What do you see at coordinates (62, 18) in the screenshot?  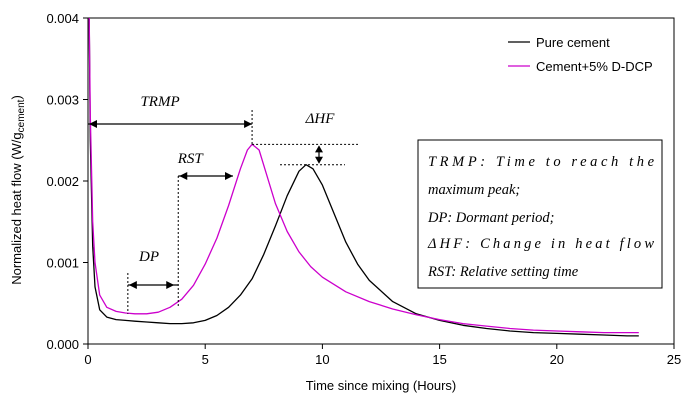 I see `y-tick-label: 0.004` at bounding box center [62, 18].